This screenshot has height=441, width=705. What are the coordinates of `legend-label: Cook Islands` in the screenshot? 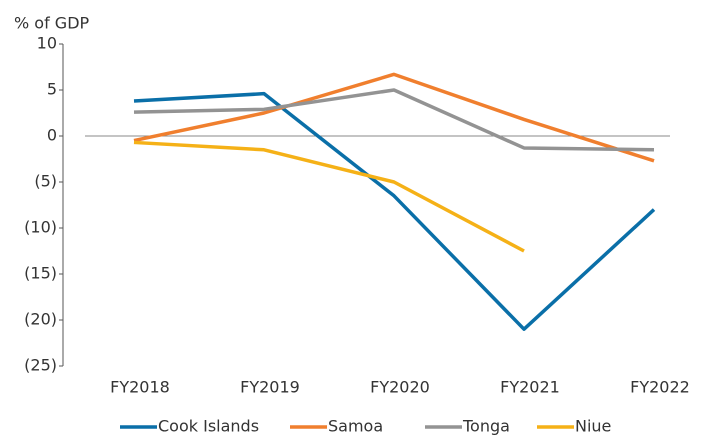 It's located at (208, 426).